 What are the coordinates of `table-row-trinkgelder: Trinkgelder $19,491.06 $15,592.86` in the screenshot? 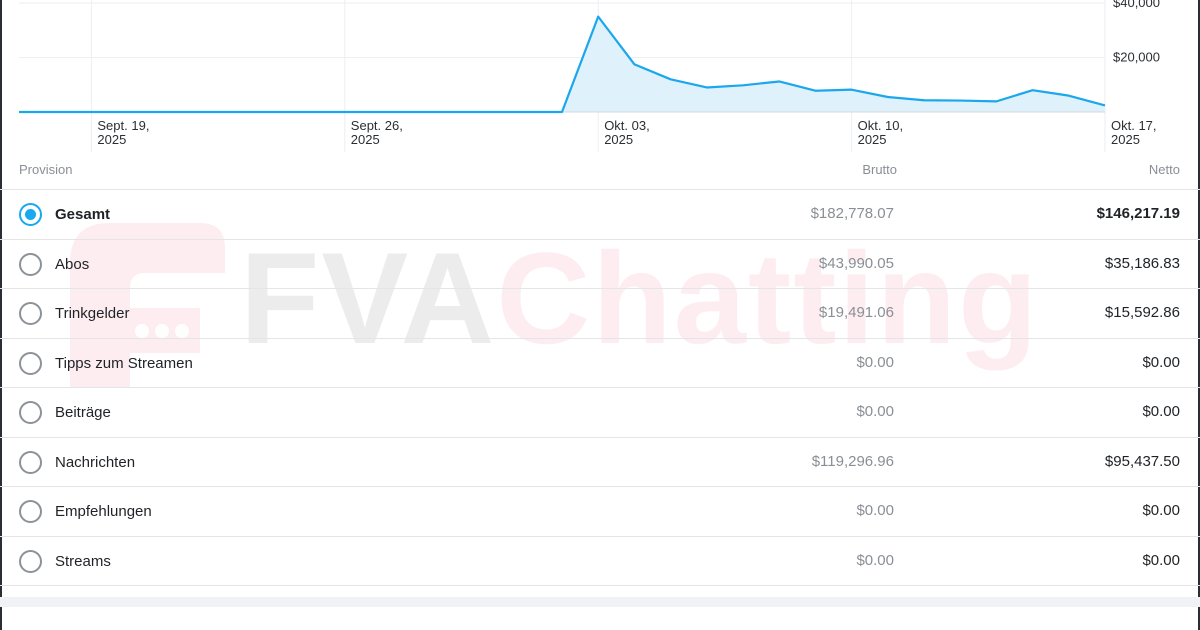 It's located at (600, 314).